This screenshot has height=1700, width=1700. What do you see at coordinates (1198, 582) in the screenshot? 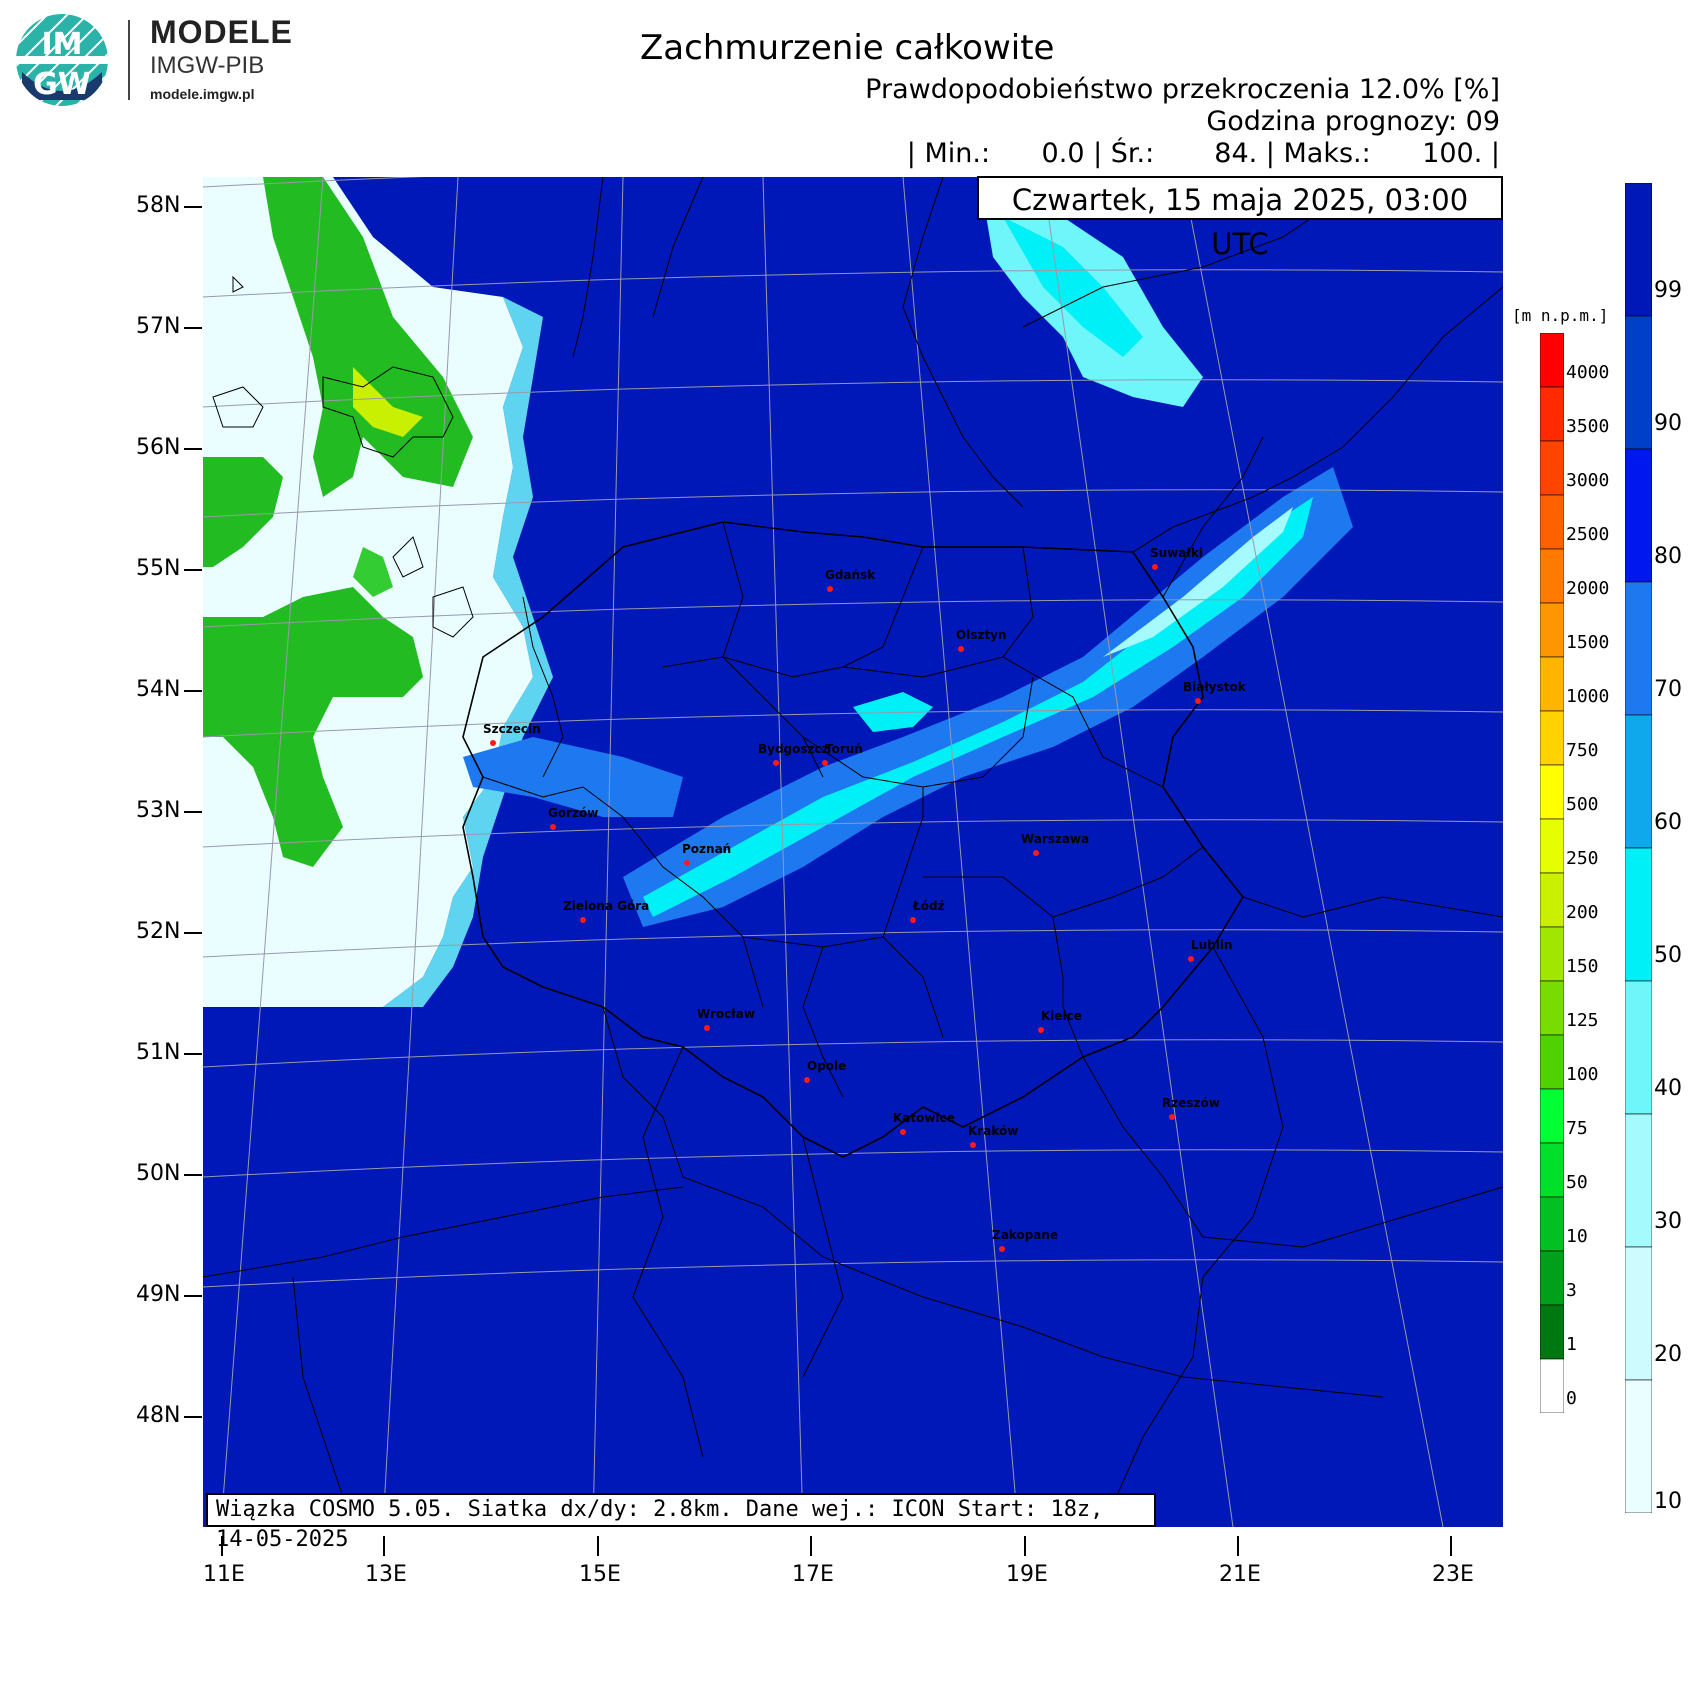
I see `clear-band-light` at bounding box center [1198, 582].